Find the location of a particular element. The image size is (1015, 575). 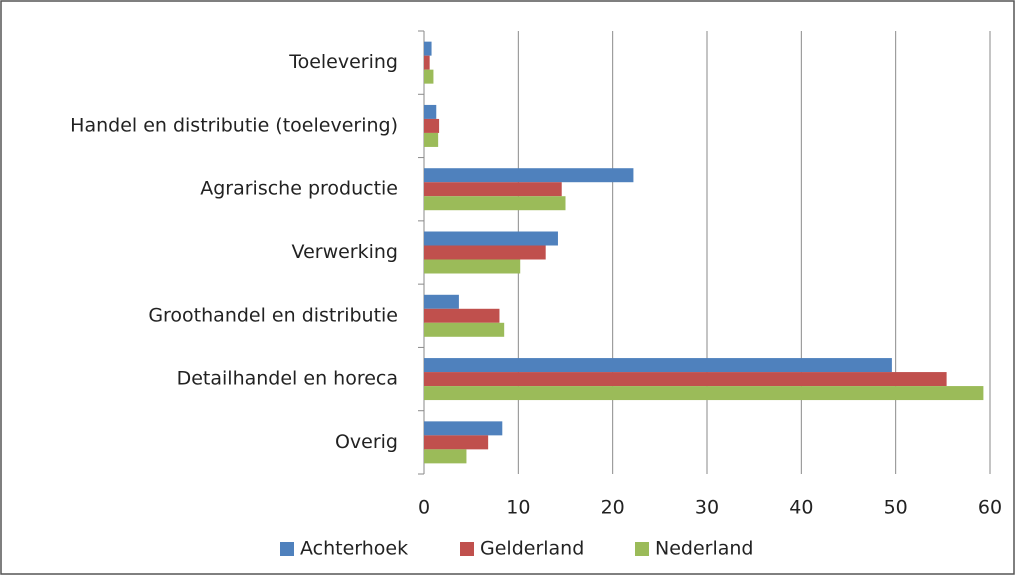

x-tick-label: 0 is located at coordinates (424, 508).